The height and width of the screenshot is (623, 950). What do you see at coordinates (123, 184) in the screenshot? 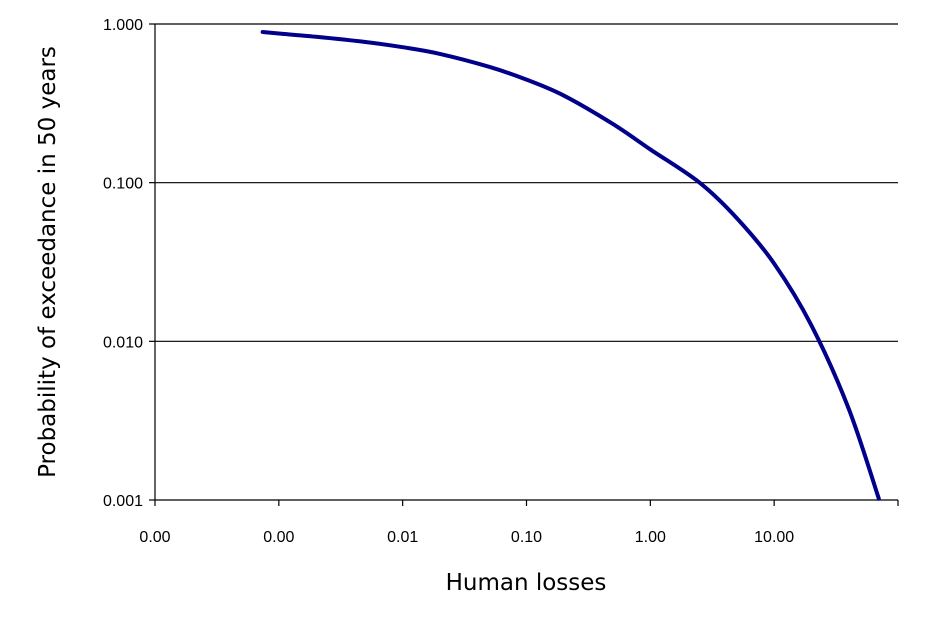
I see `y-tick-label: 0.100` at bounding box center [123, 184].